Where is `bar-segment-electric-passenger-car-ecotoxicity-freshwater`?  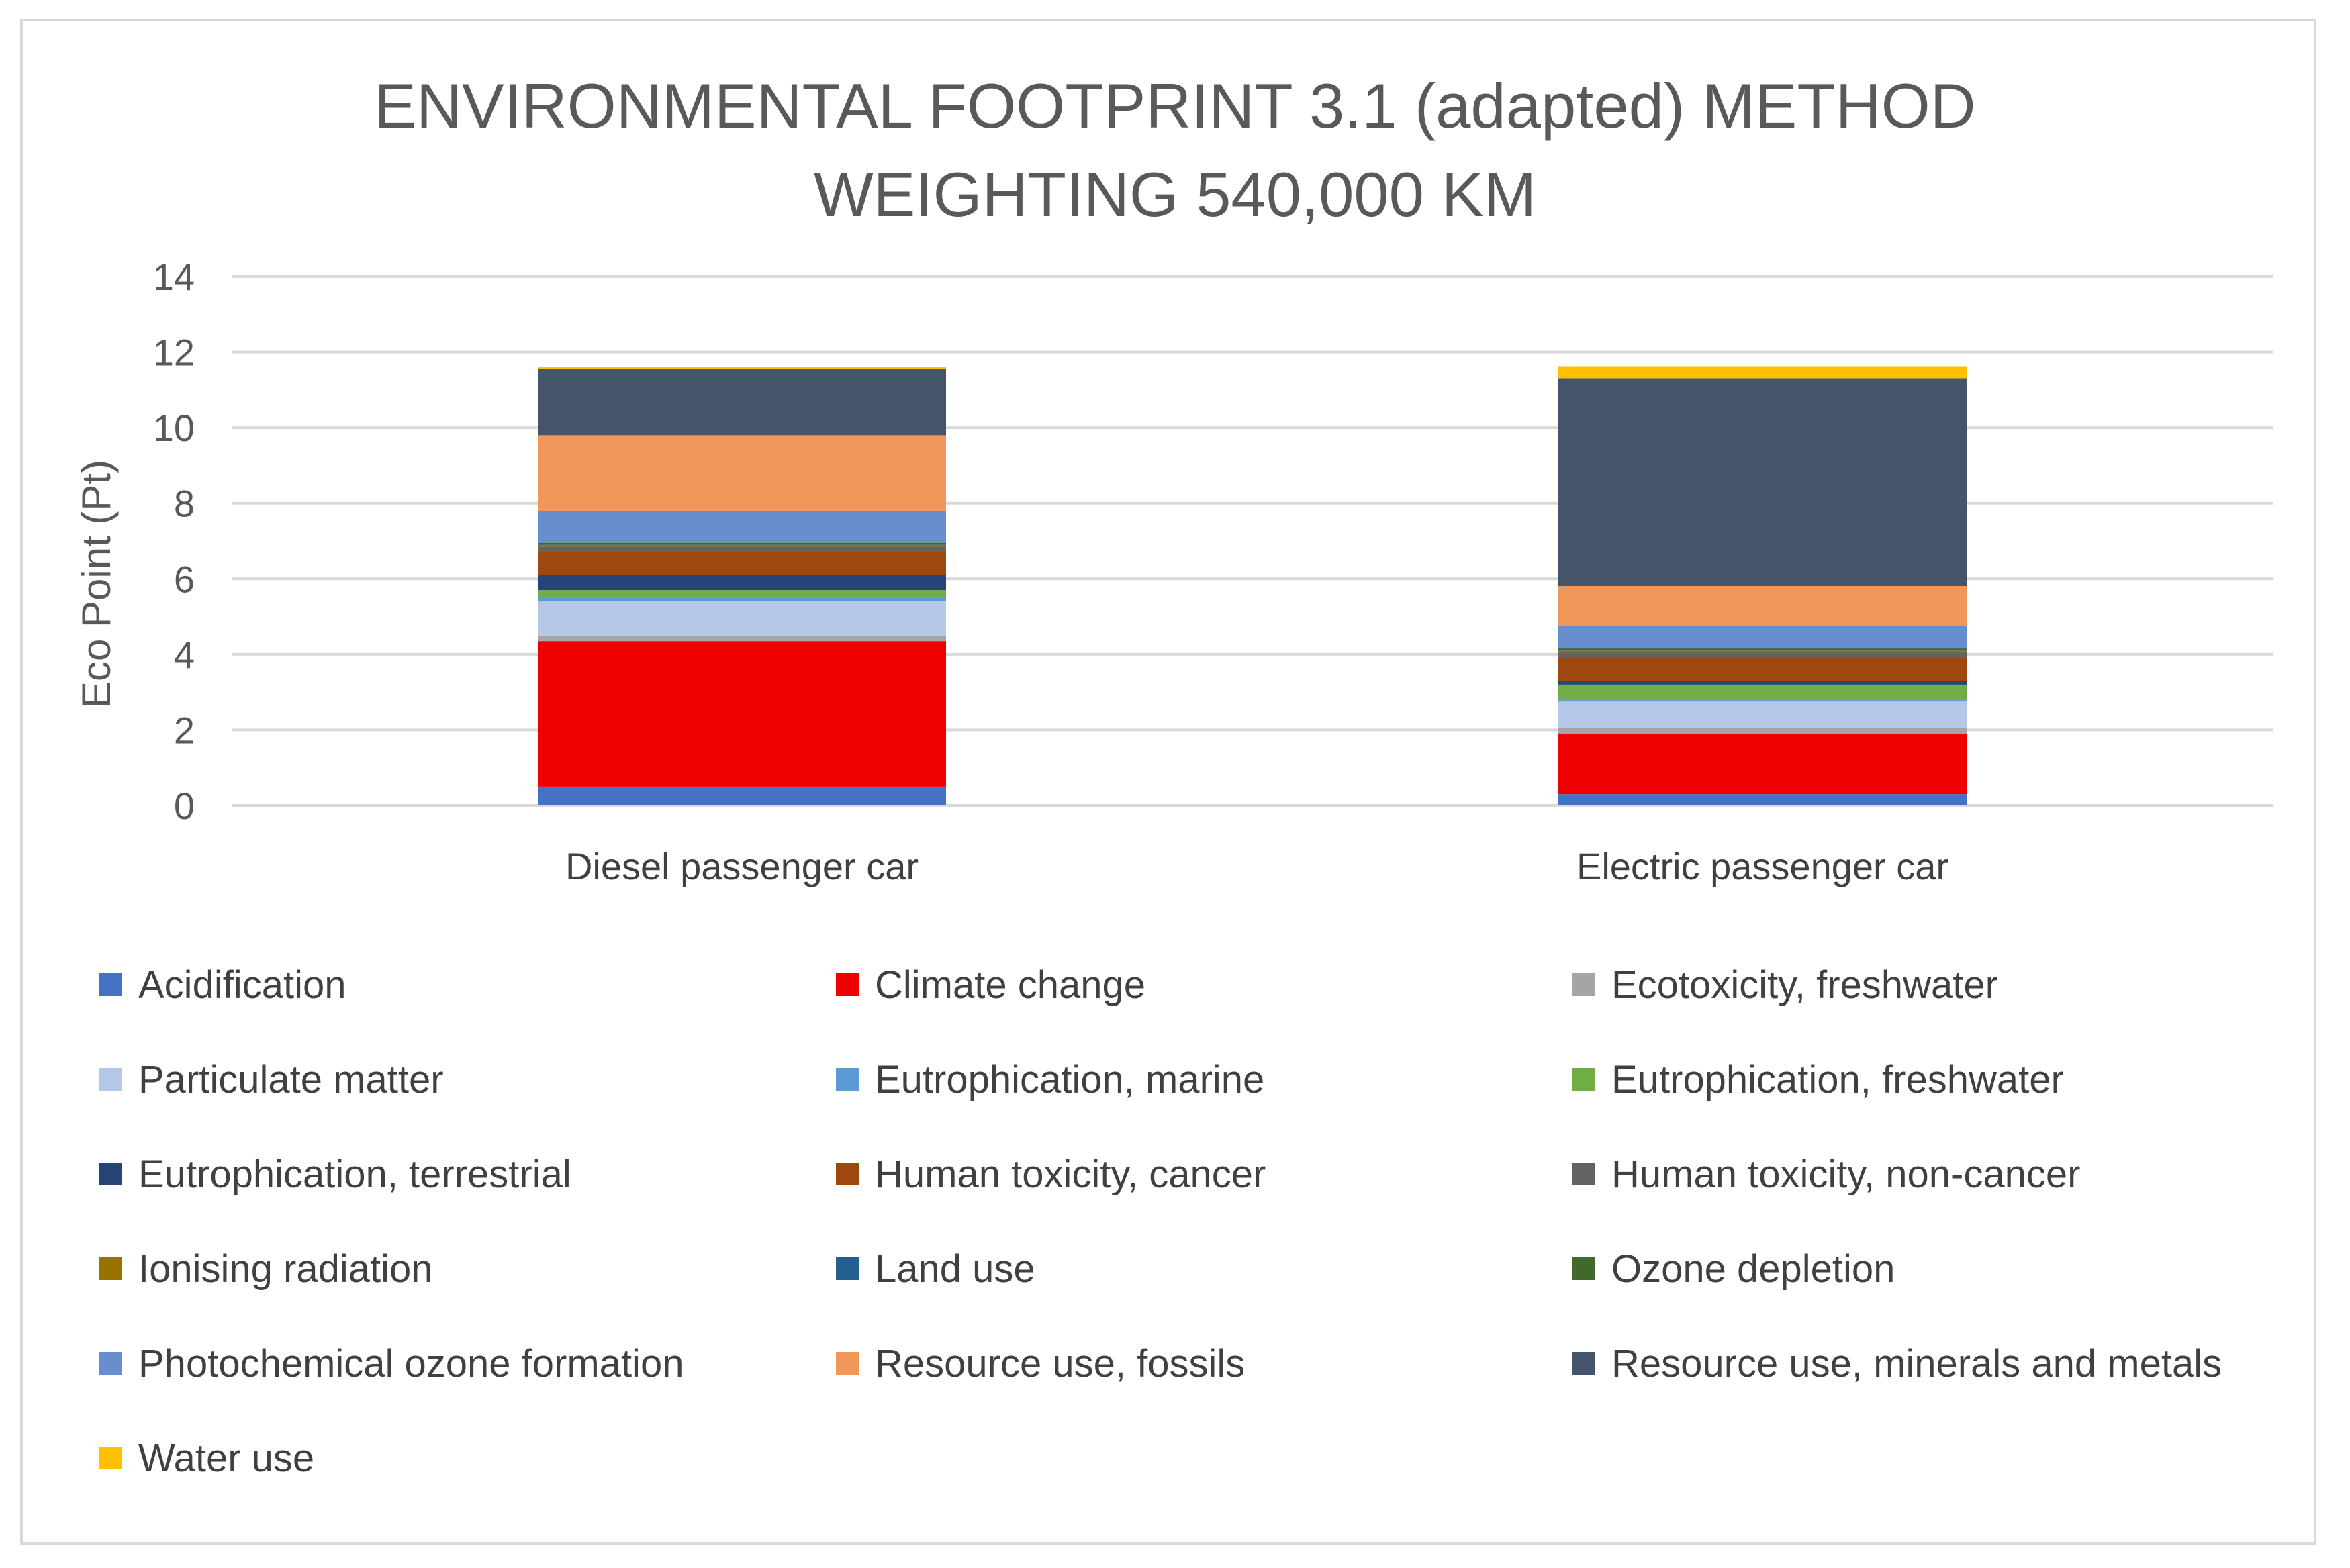 bar-segment-electric-passenger-car-ecotoxicity-freshwater is located at coordinates (1762, 731).